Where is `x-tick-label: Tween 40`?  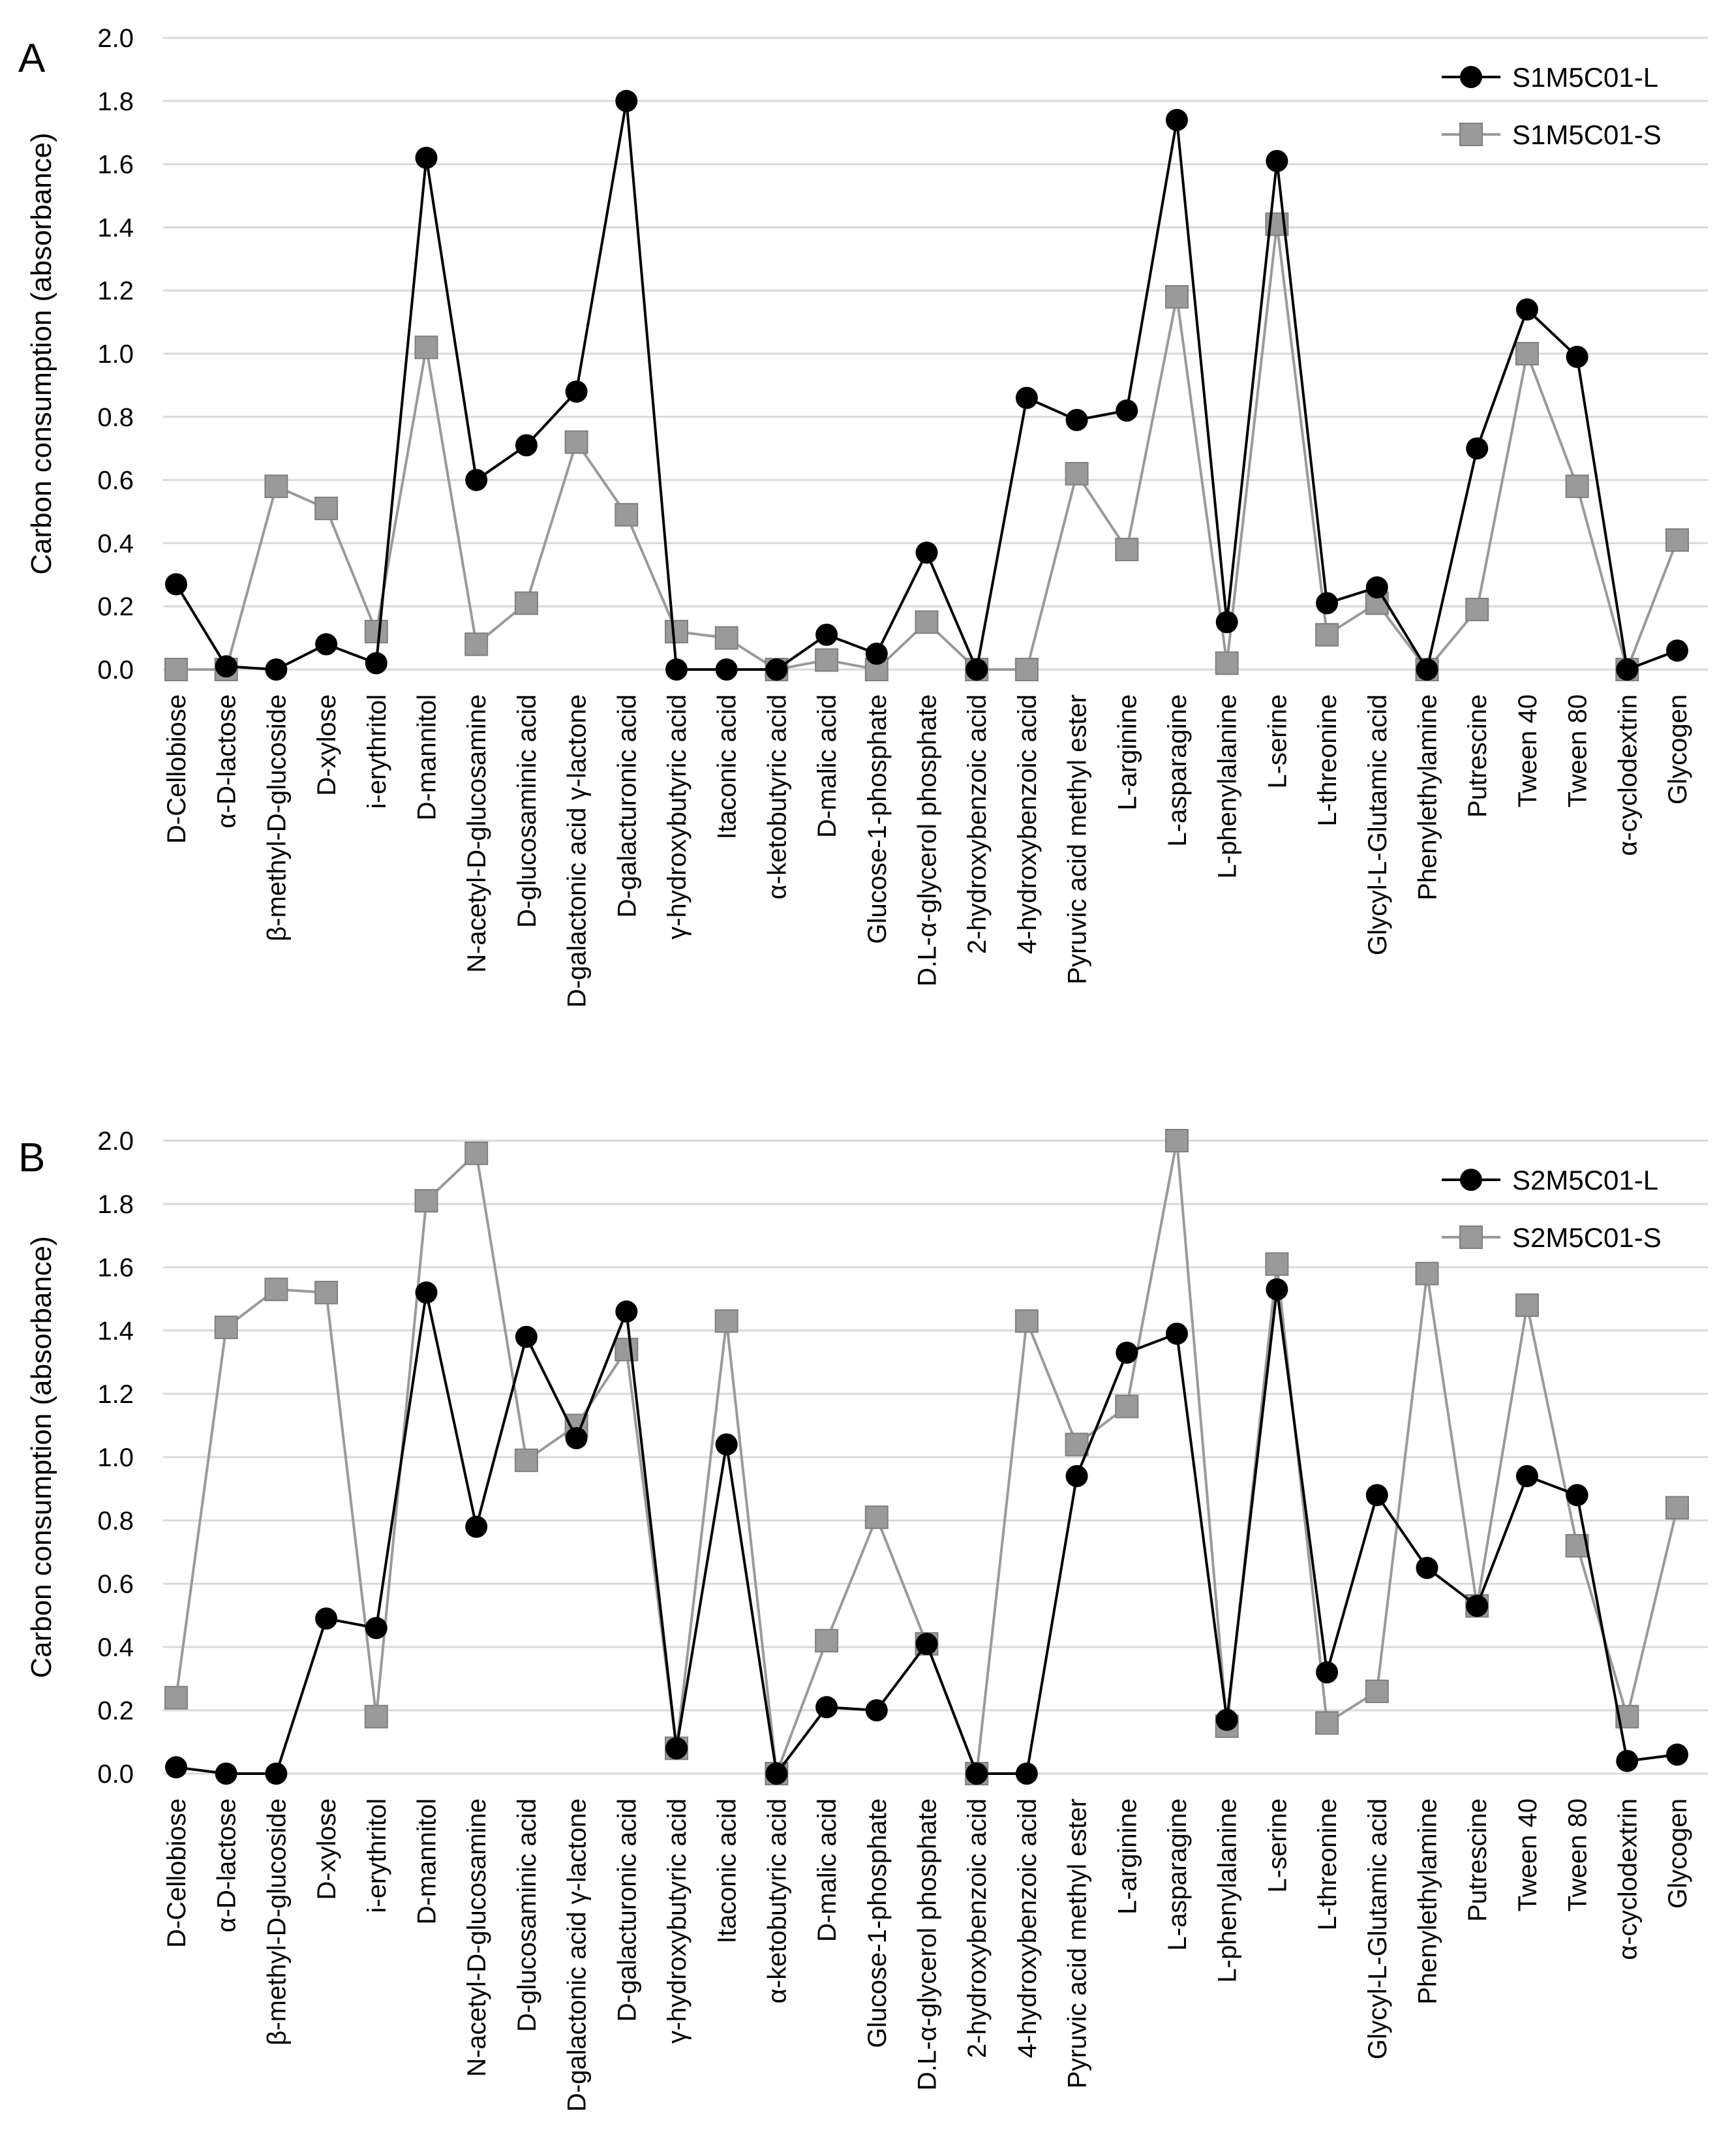 x-tick-label: Tween 40 is located at coordinates (1527, 751).